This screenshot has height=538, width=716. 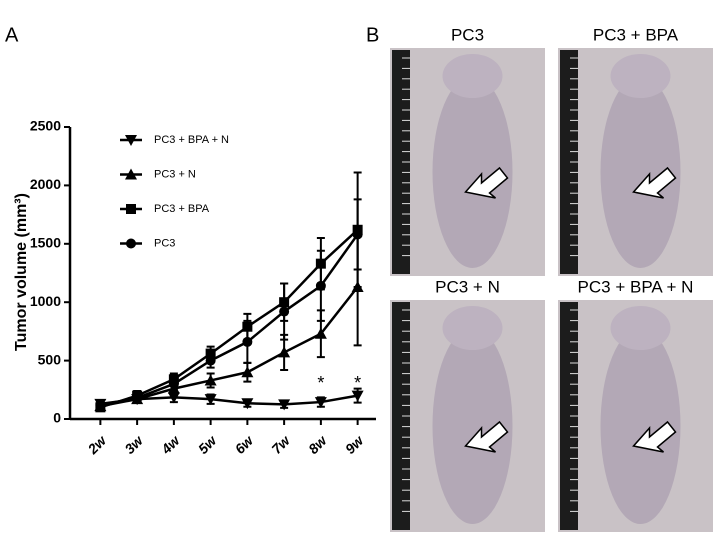 What do you see at coordinates (467, 286) in the screenshot?
I see `photo-caption: PC3 + N` at bounding box center [467, 286].